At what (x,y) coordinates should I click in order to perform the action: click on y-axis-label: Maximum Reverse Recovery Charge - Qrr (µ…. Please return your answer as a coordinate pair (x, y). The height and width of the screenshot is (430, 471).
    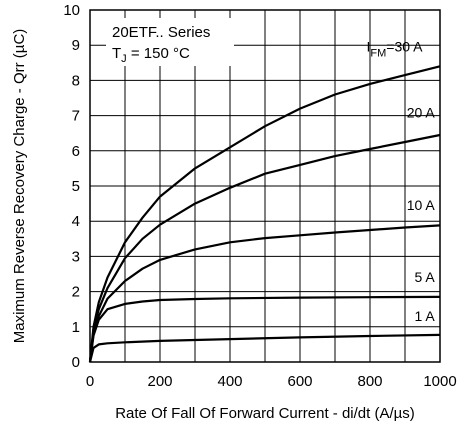
    Looking at the image, I should click on (19, 186).